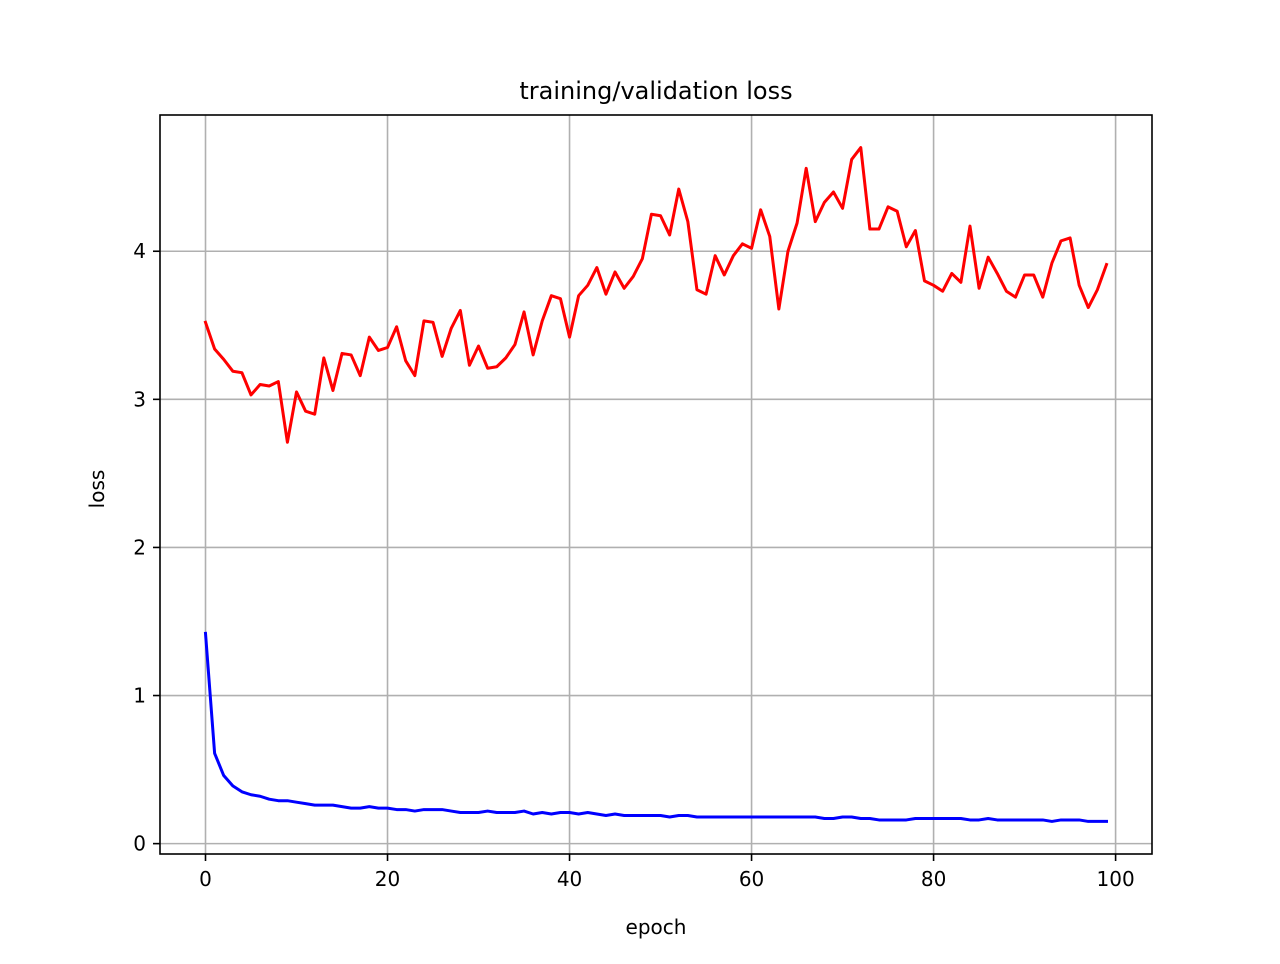  Describe the element at coordinates (139, 844) in the screenshot. I see `y-tick-label: 0` at that location.